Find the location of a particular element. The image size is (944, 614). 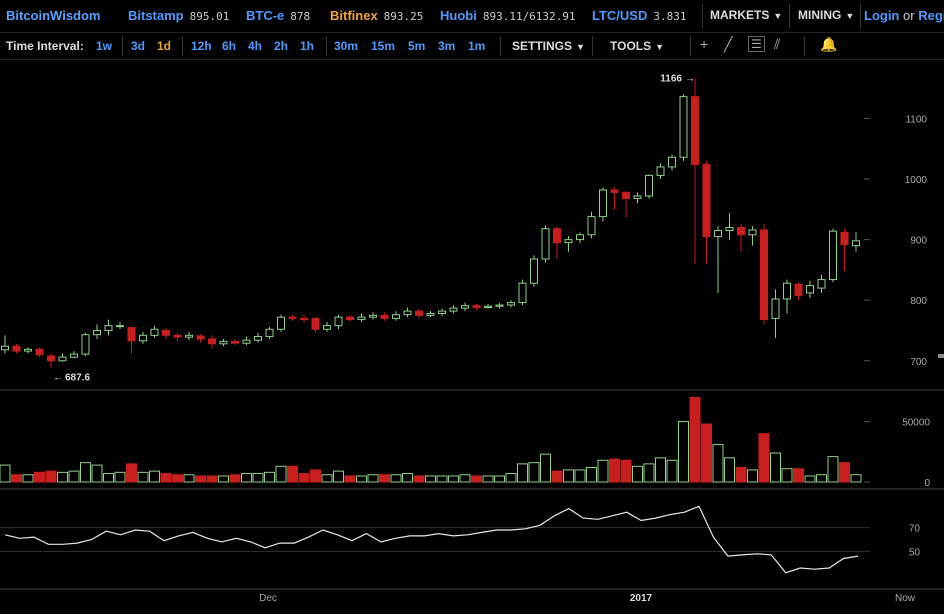

interval-1m: 1m is located at coordinates (477, 46).